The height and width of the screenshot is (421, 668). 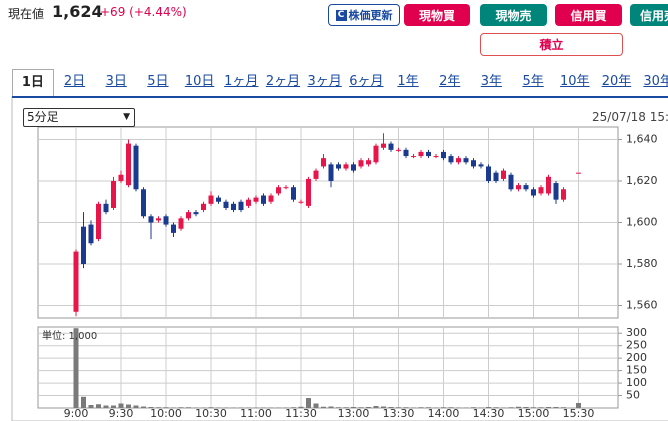 What do you see at coordinates (533, 81) in the screenshot?
I see `period-tab: 5年` at bounding box center [533, 81].